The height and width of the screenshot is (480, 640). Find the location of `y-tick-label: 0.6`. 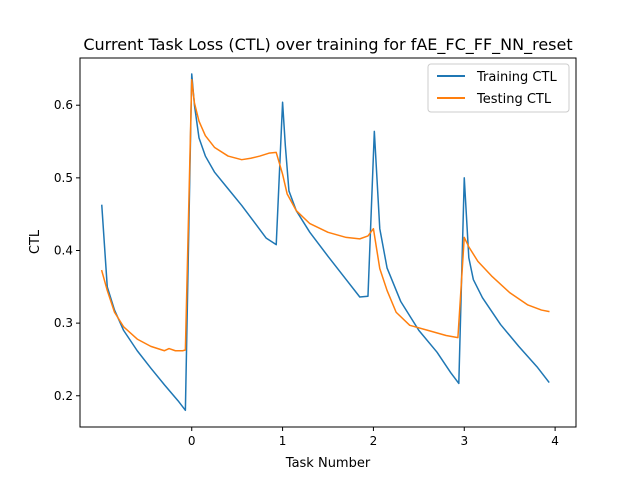

y-tick-label: 0.6 is located at coordinates (63, 105).